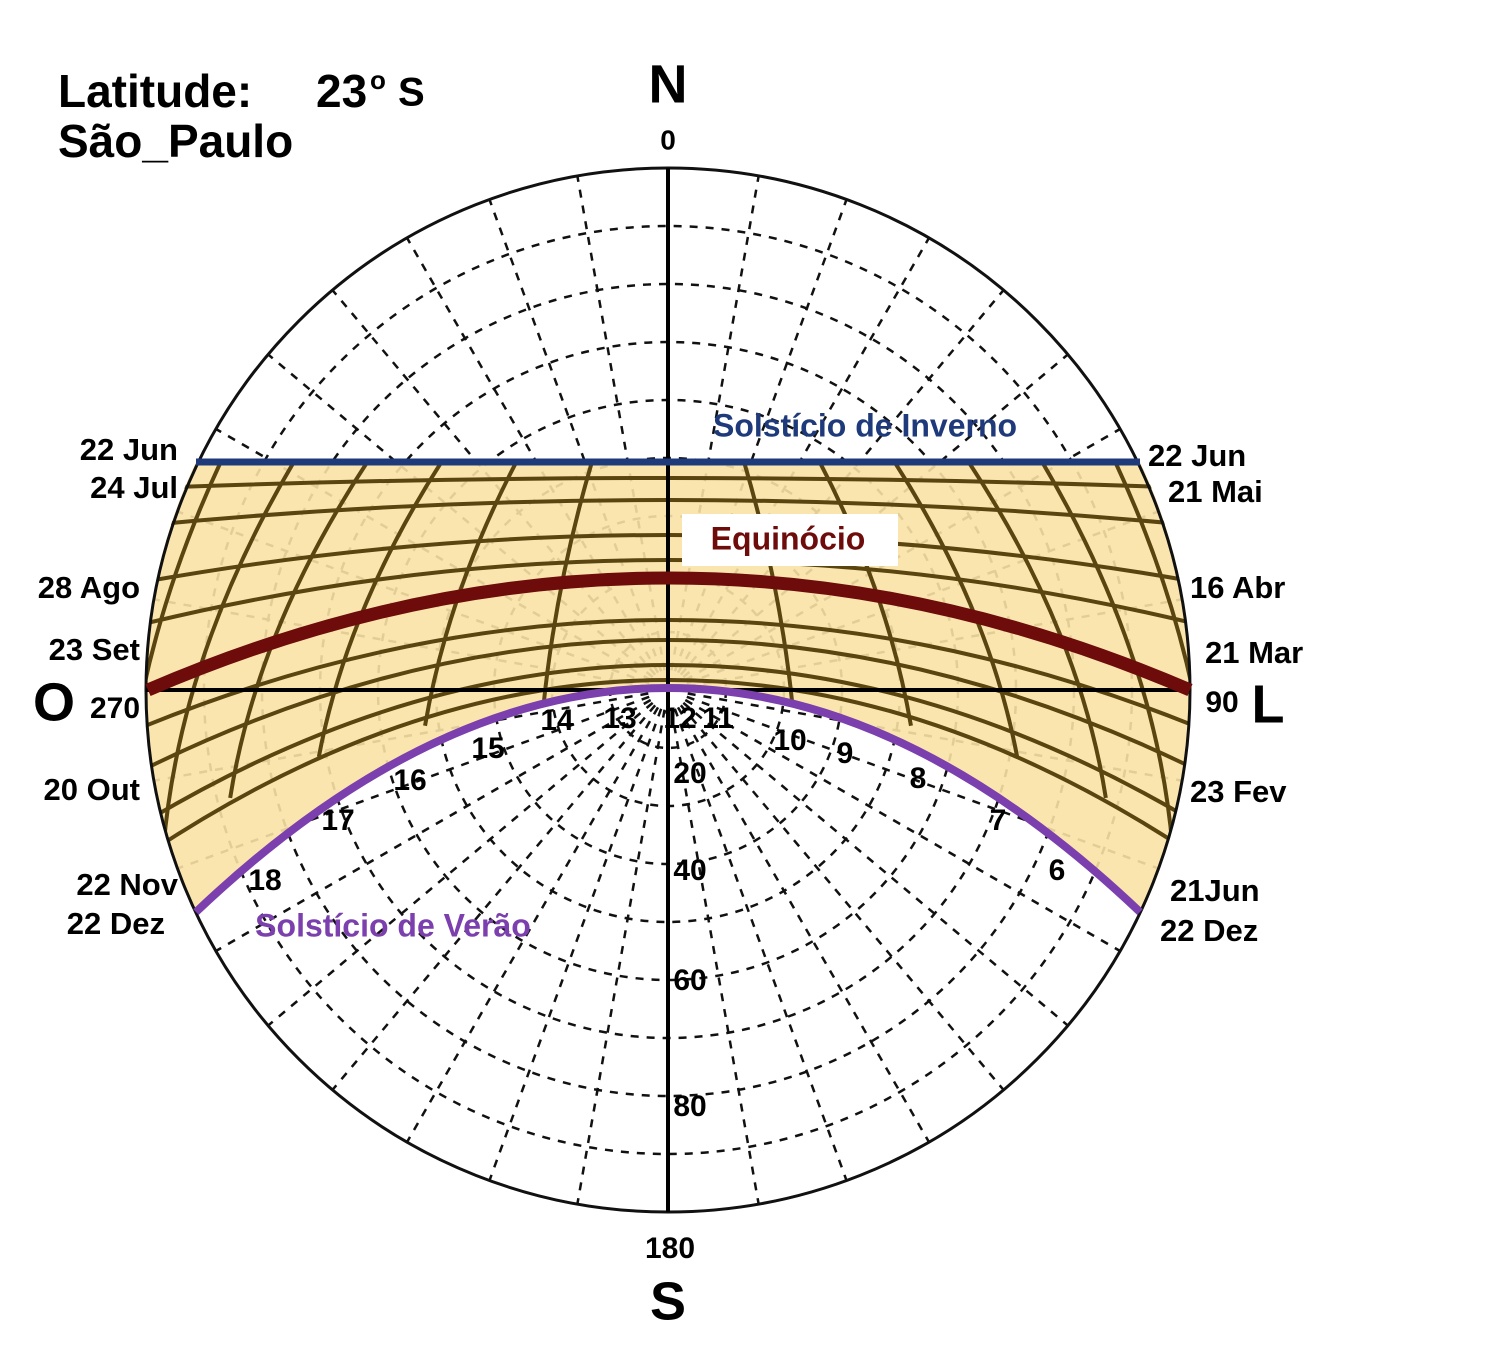 The height and width of the screenshot is (1355, 1494). Describe the element at coordinates (409, 780) in the screenshot. I see `hour-label: 16` at that location.